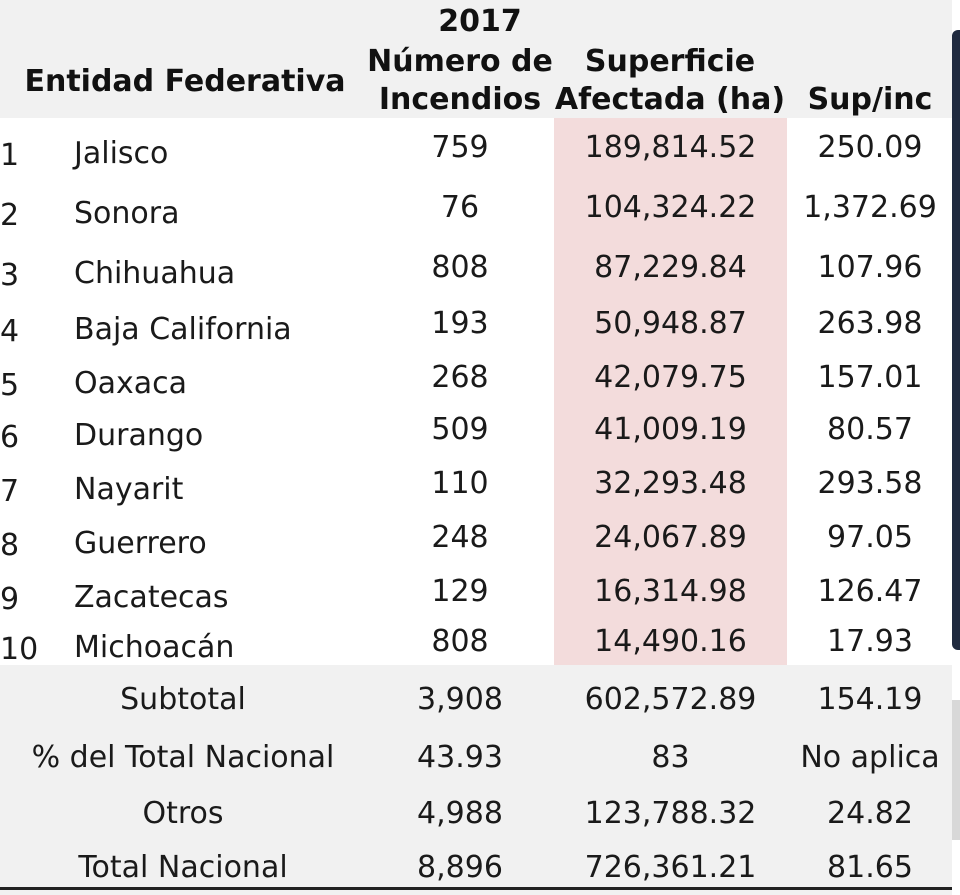 This screenshot has width=960, height=895. I want to click on row-rank: 7, so click(10, 491).